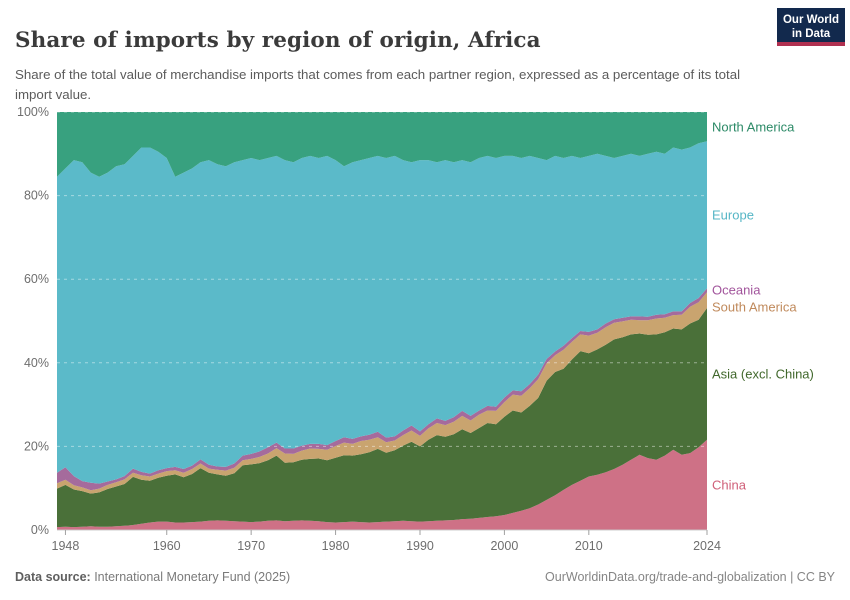  Describe the element at coordinates (53, 577) in the screenshot. I see `data-source-label: Data source:` at that location.